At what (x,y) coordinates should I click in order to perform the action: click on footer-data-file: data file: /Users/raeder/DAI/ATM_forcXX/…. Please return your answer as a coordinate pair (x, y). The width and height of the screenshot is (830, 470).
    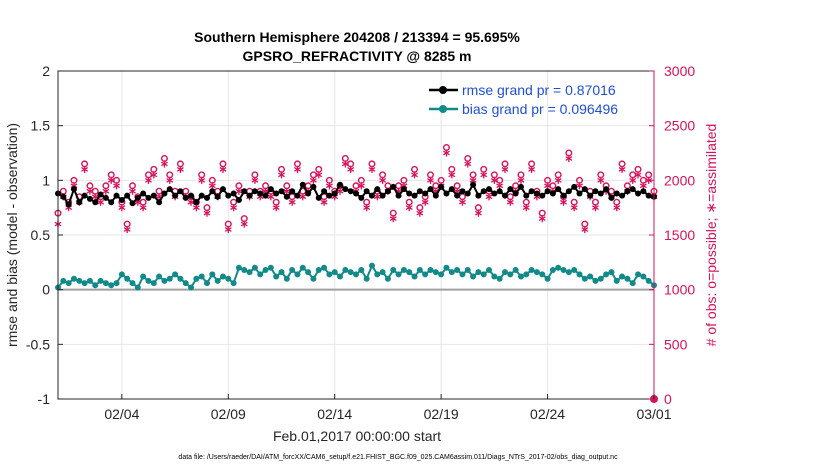
    Looking at the image, I should click on (398, 457).